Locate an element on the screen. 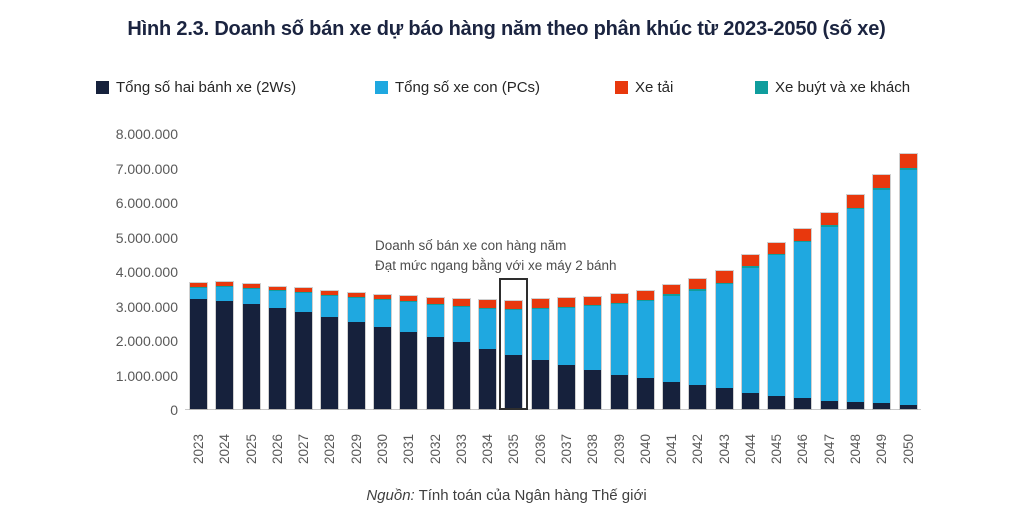 This screenshot has height=514, width=1013. x-axis-cell: 2046 is located at coordinates (802, 440).